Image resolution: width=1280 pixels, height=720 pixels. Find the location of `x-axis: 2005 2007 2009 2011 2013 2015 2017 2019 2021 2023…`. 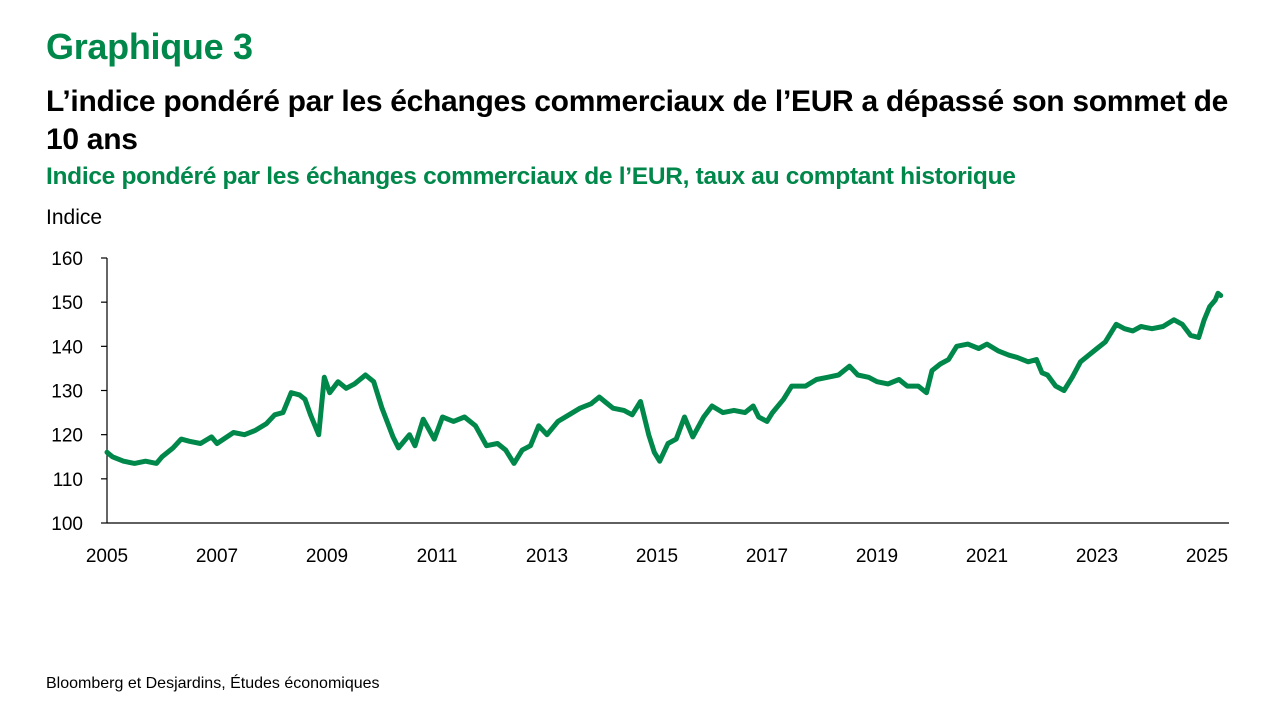

x-axis: 2005 2007 2009 2011 2013 2015 2017 2019 2021 2023… is located at coordinates (657, 544).